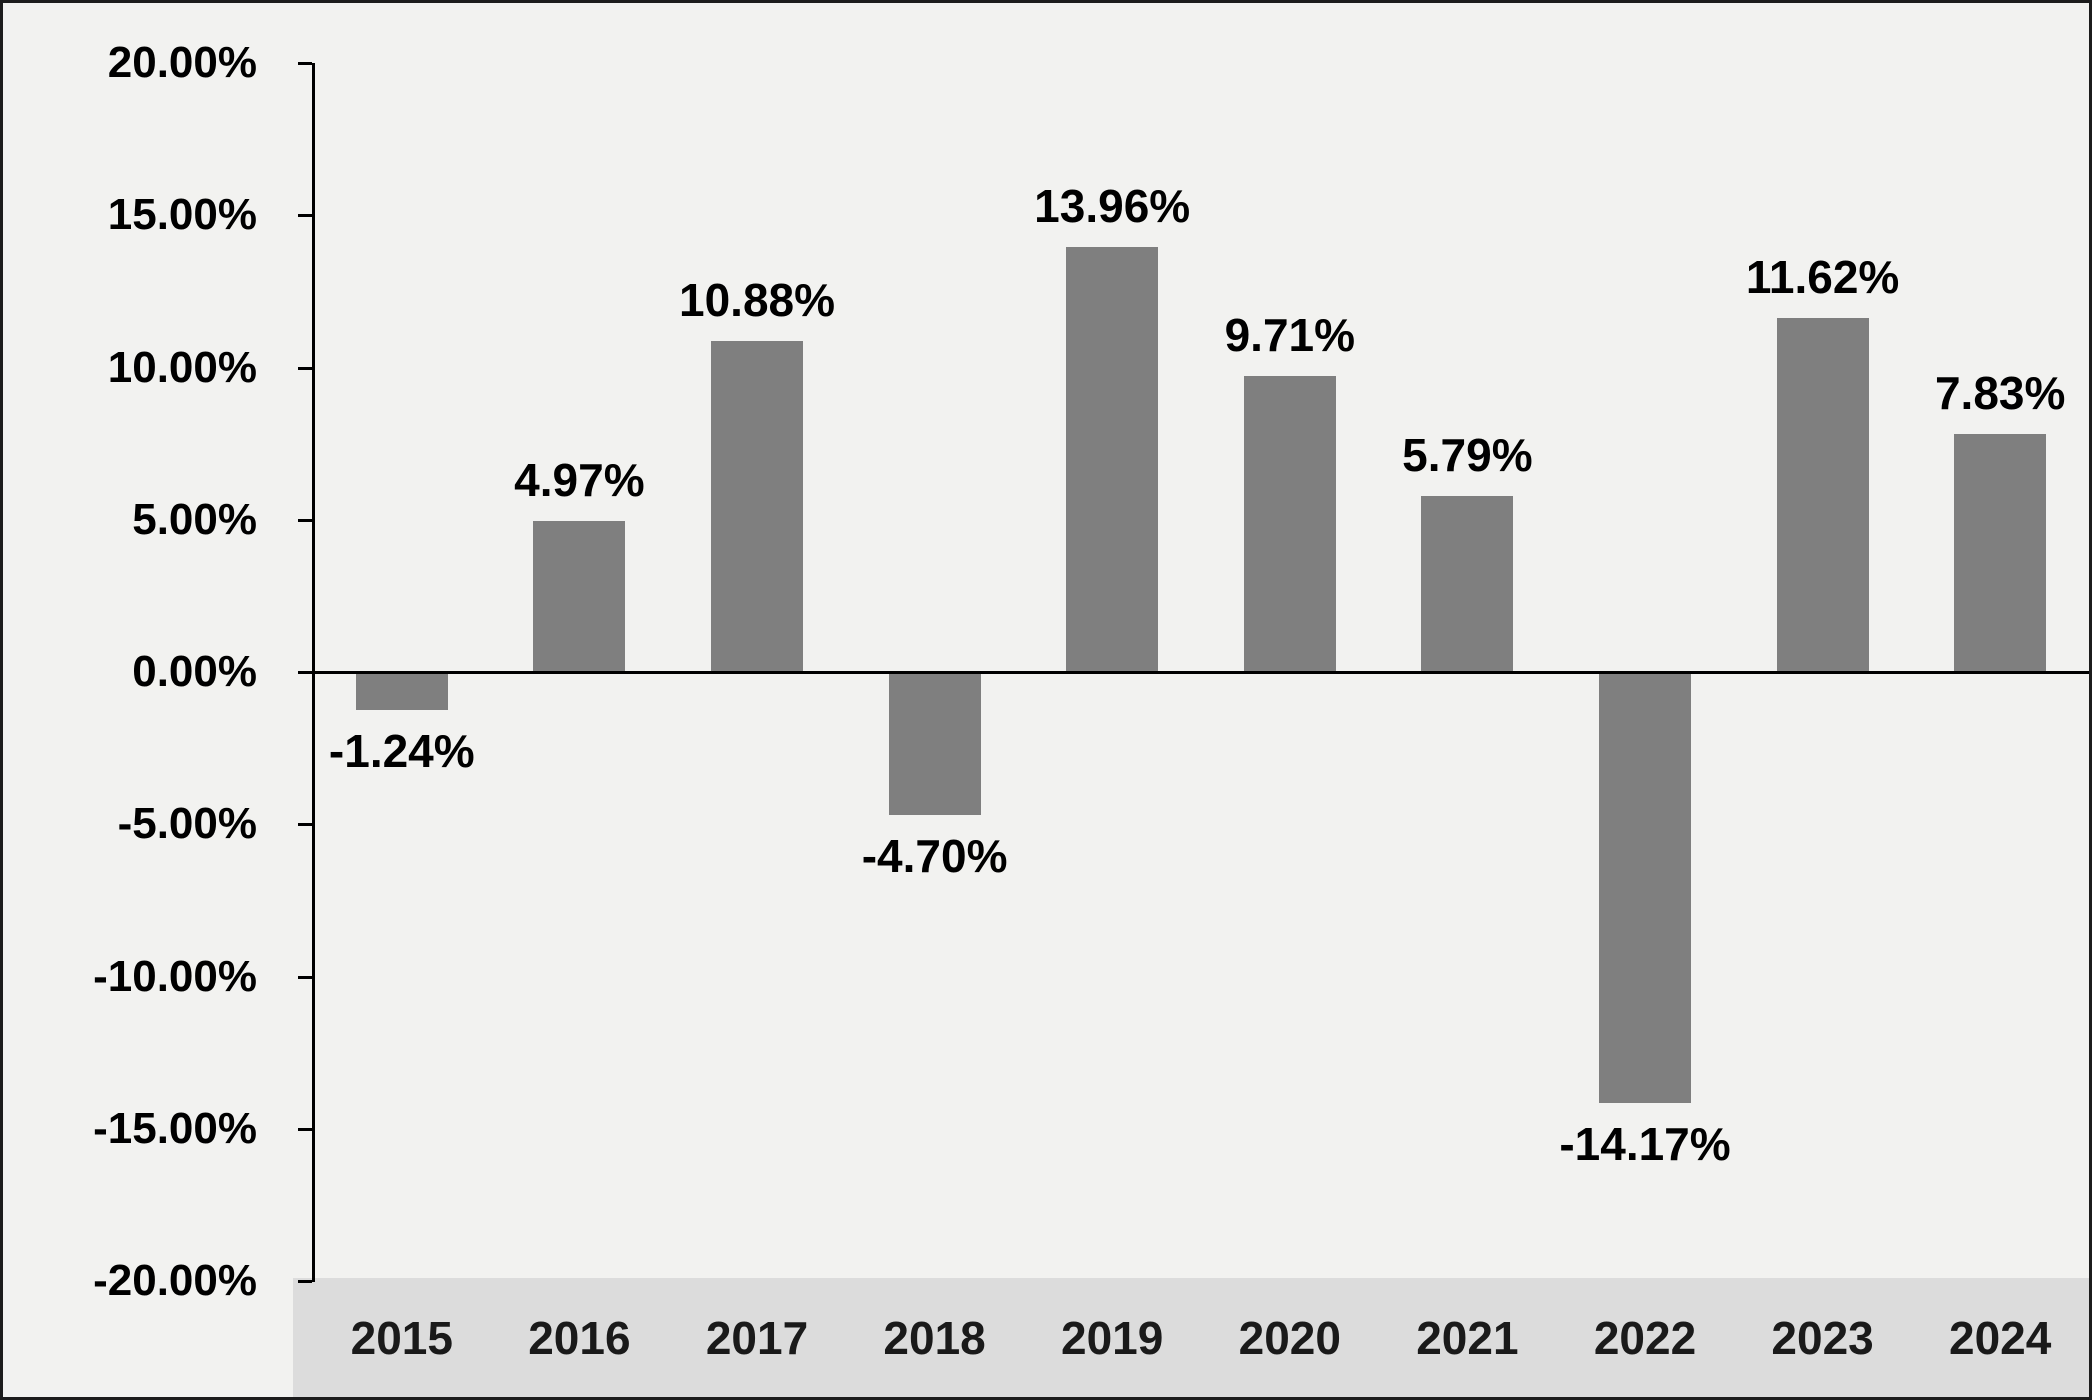  Describe the element at coordinates (1822, 1338) in the screenshot. I see `x-tick-label-2023: 2023` at that location.